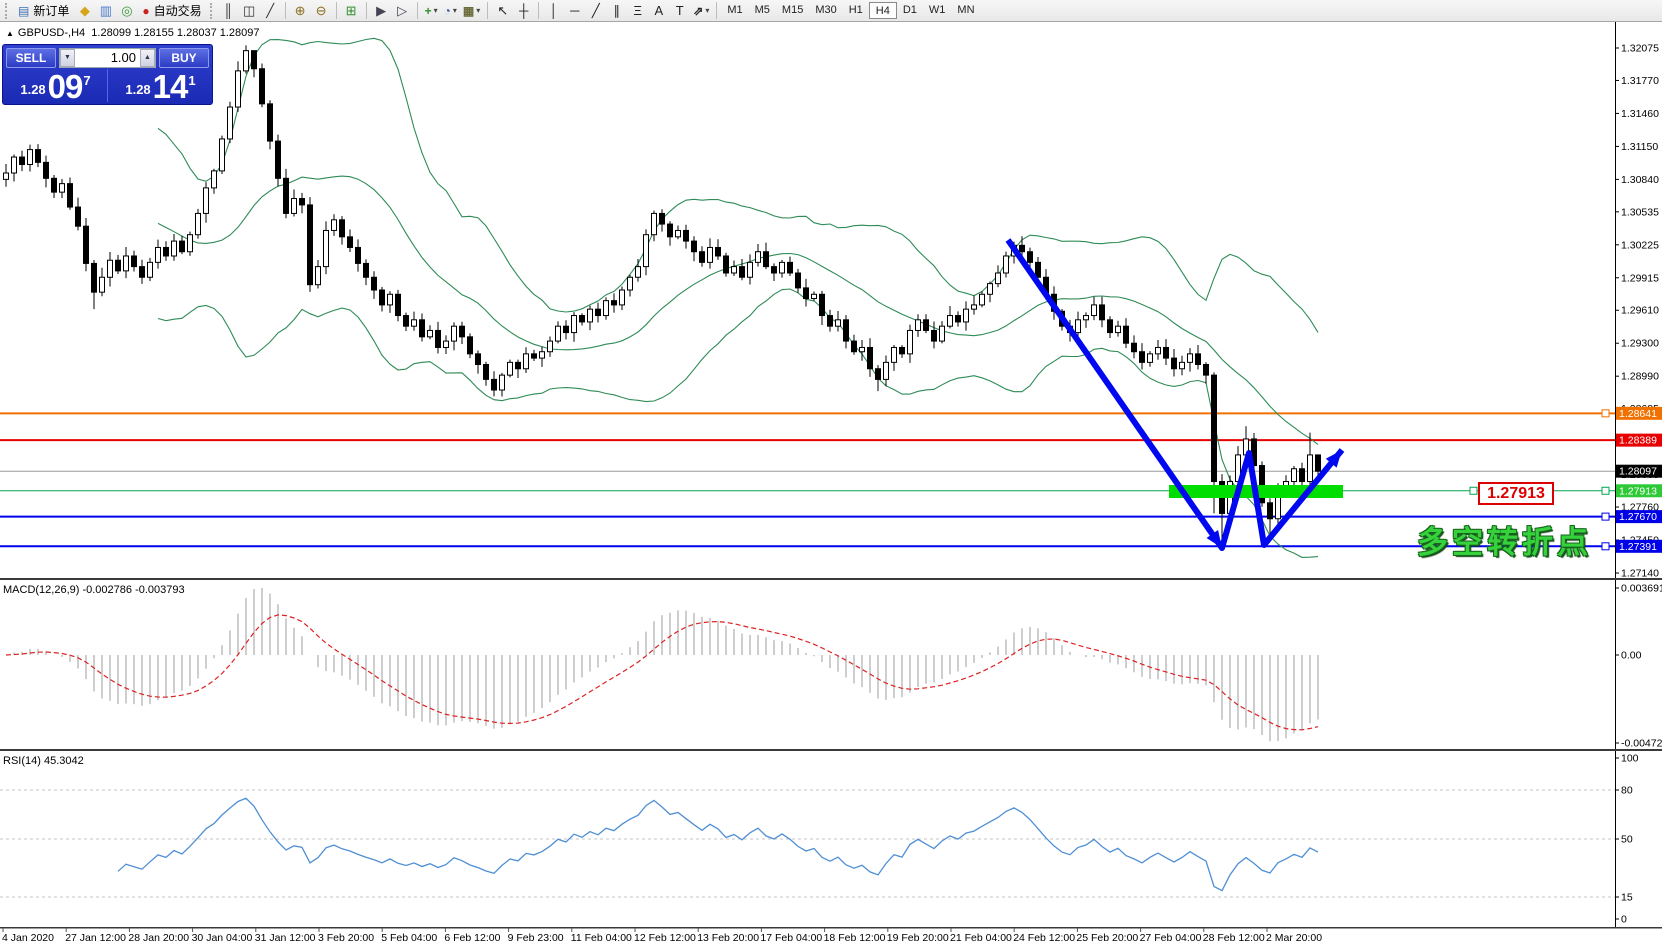  What do you see at coordinates (321, 10) in the screenshot?
I see `zoom-out-icon: ⊖` at bounding box center [321, 10].